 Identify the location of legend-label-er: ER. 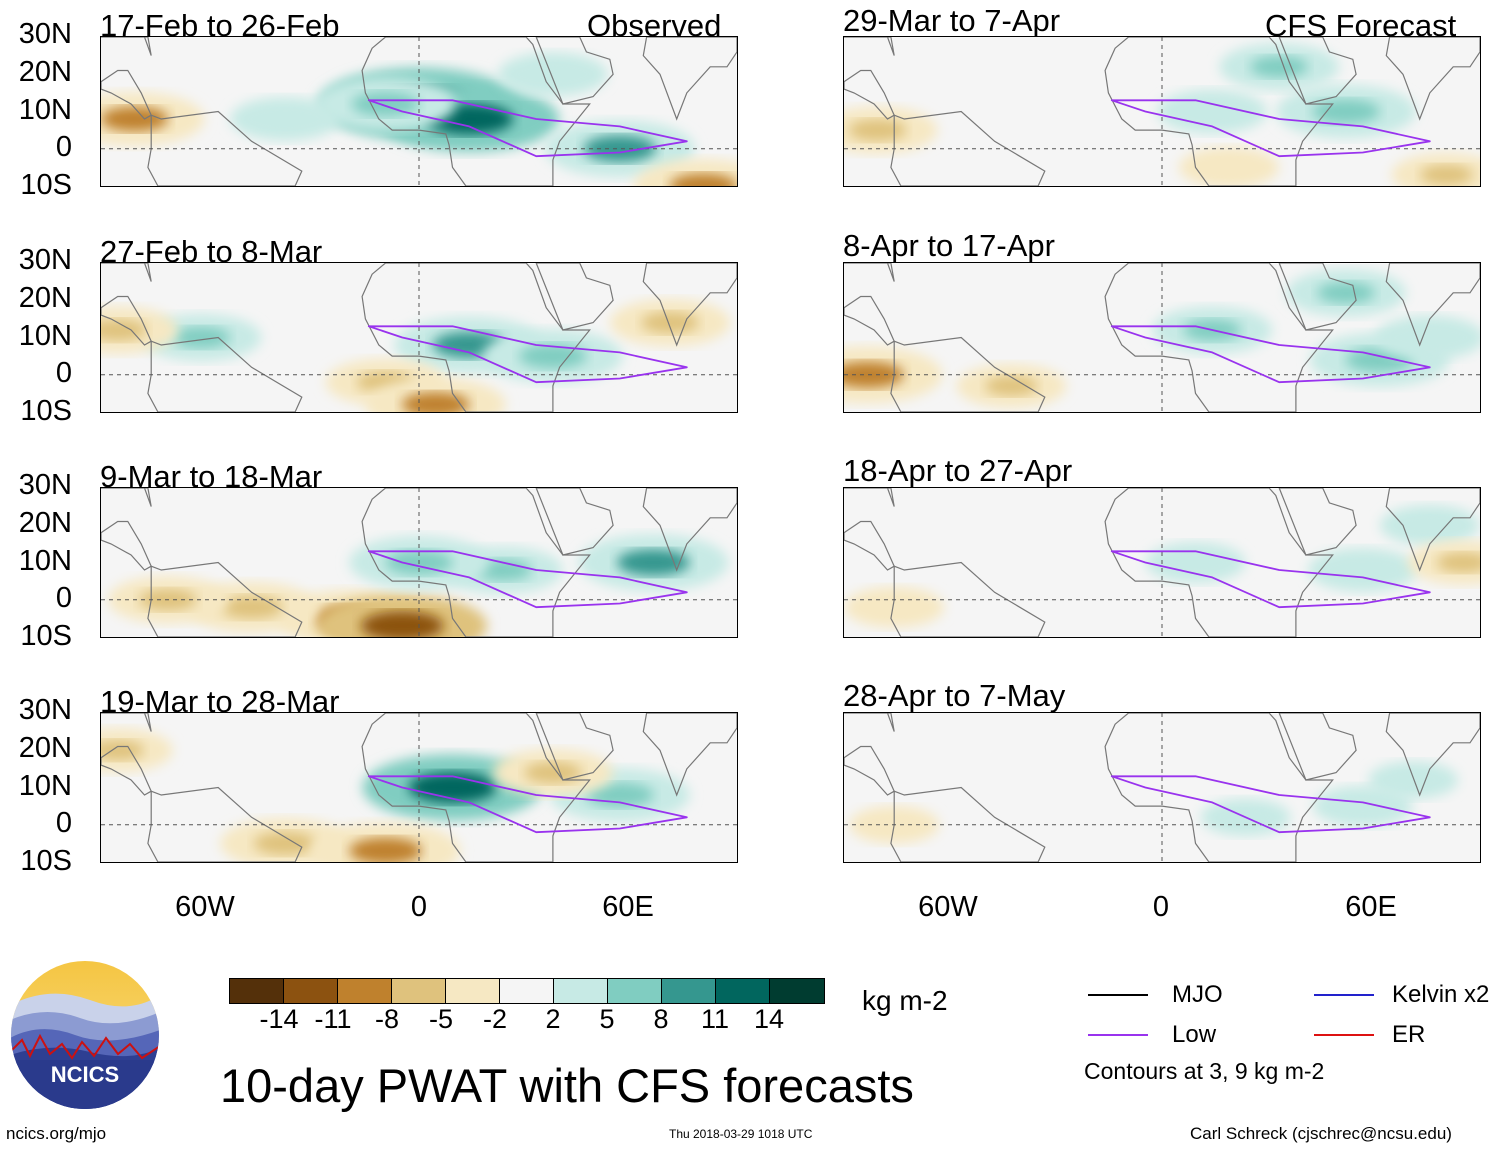
(1409, 1034).